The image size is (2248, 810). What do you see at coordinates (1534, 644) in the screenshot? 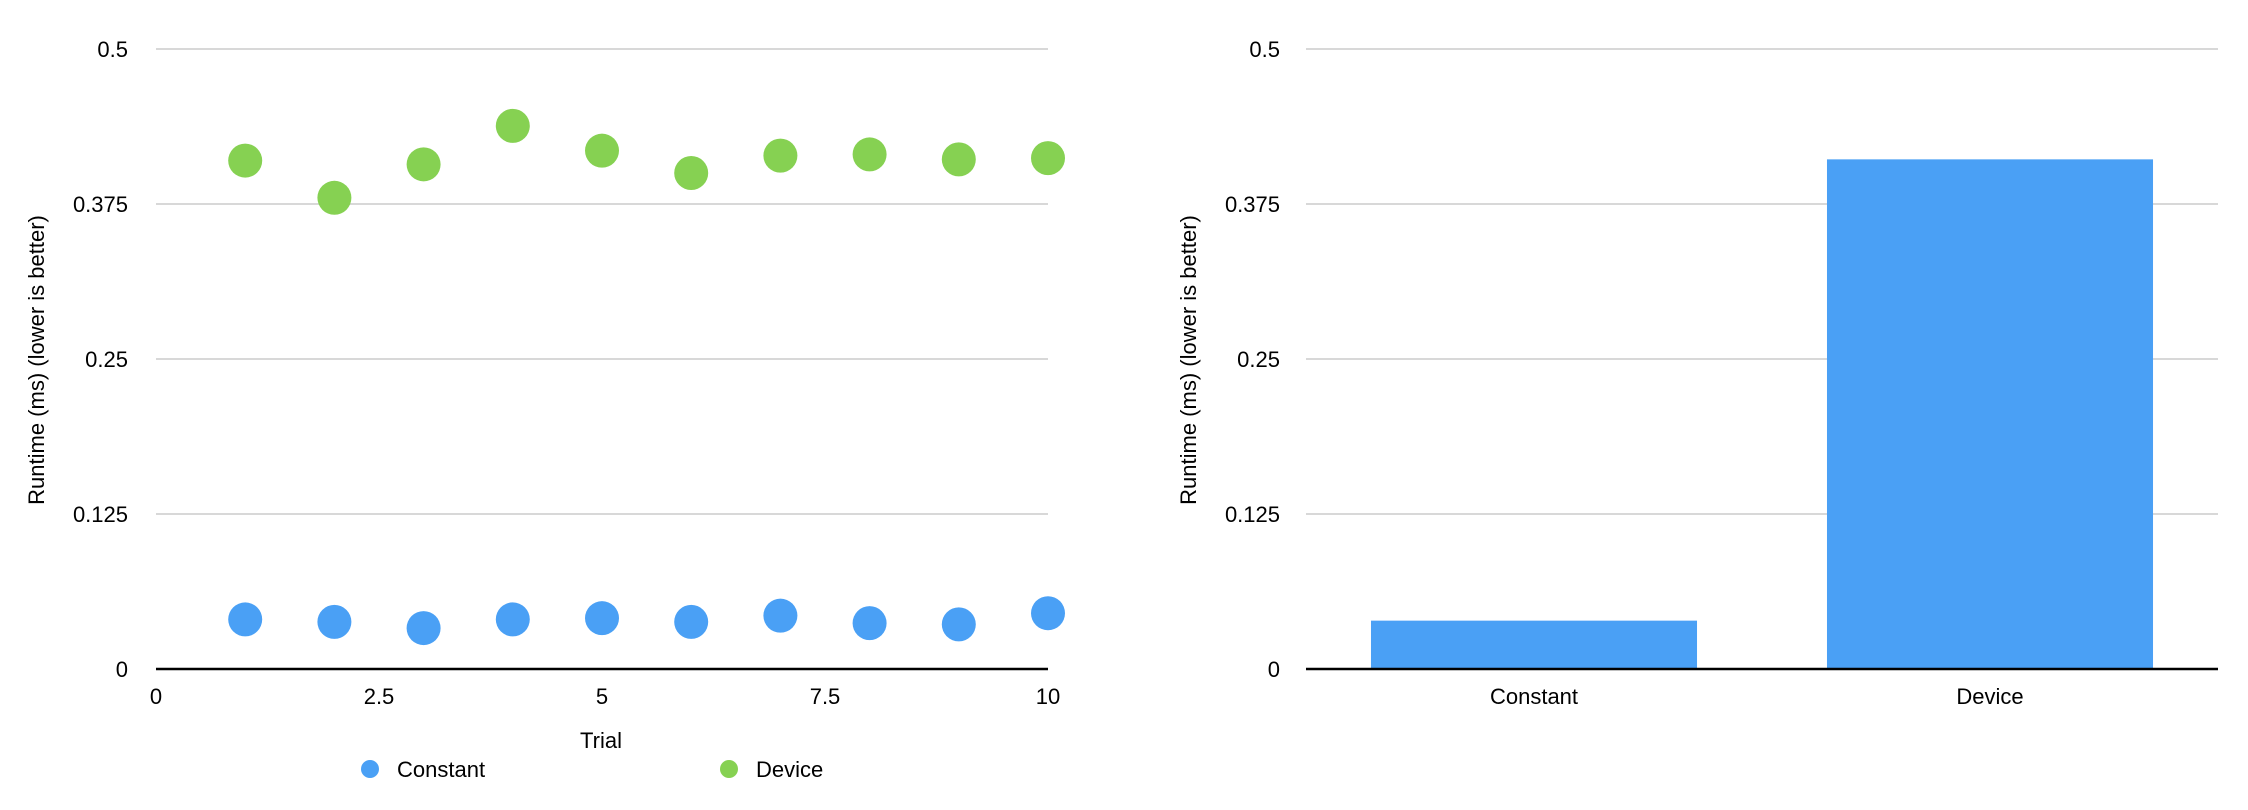
I see `bar-constant` at bounding box center [1534, 644].